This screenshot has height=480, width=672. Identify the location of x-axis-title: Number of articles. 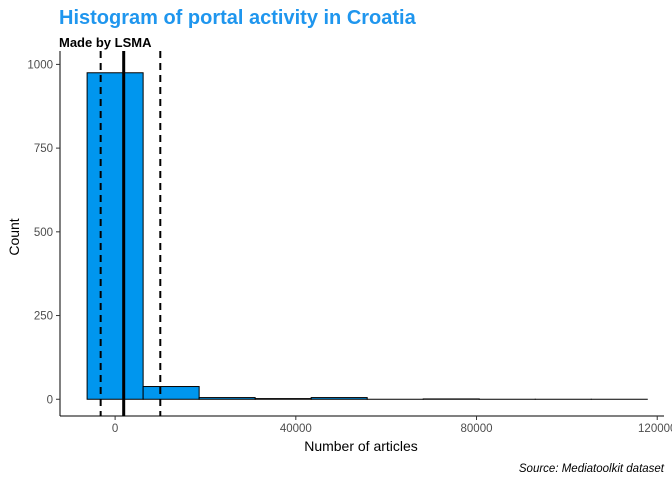
(361, 446).